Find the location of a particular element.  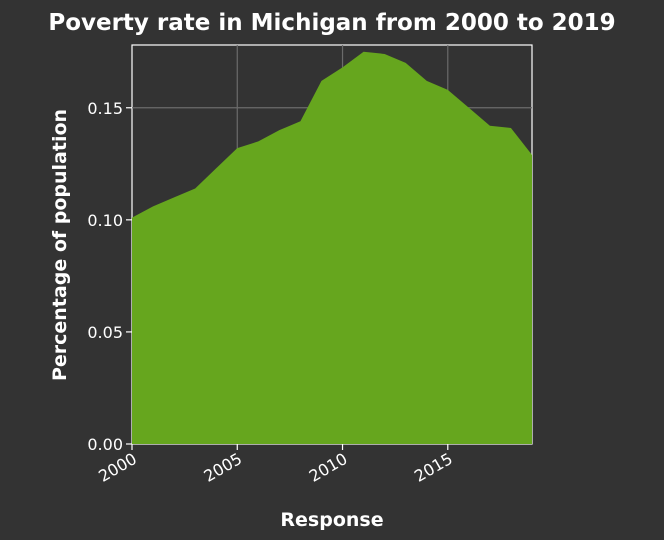

y-tick-label: 0.00 is located at coordinates (105, 444).